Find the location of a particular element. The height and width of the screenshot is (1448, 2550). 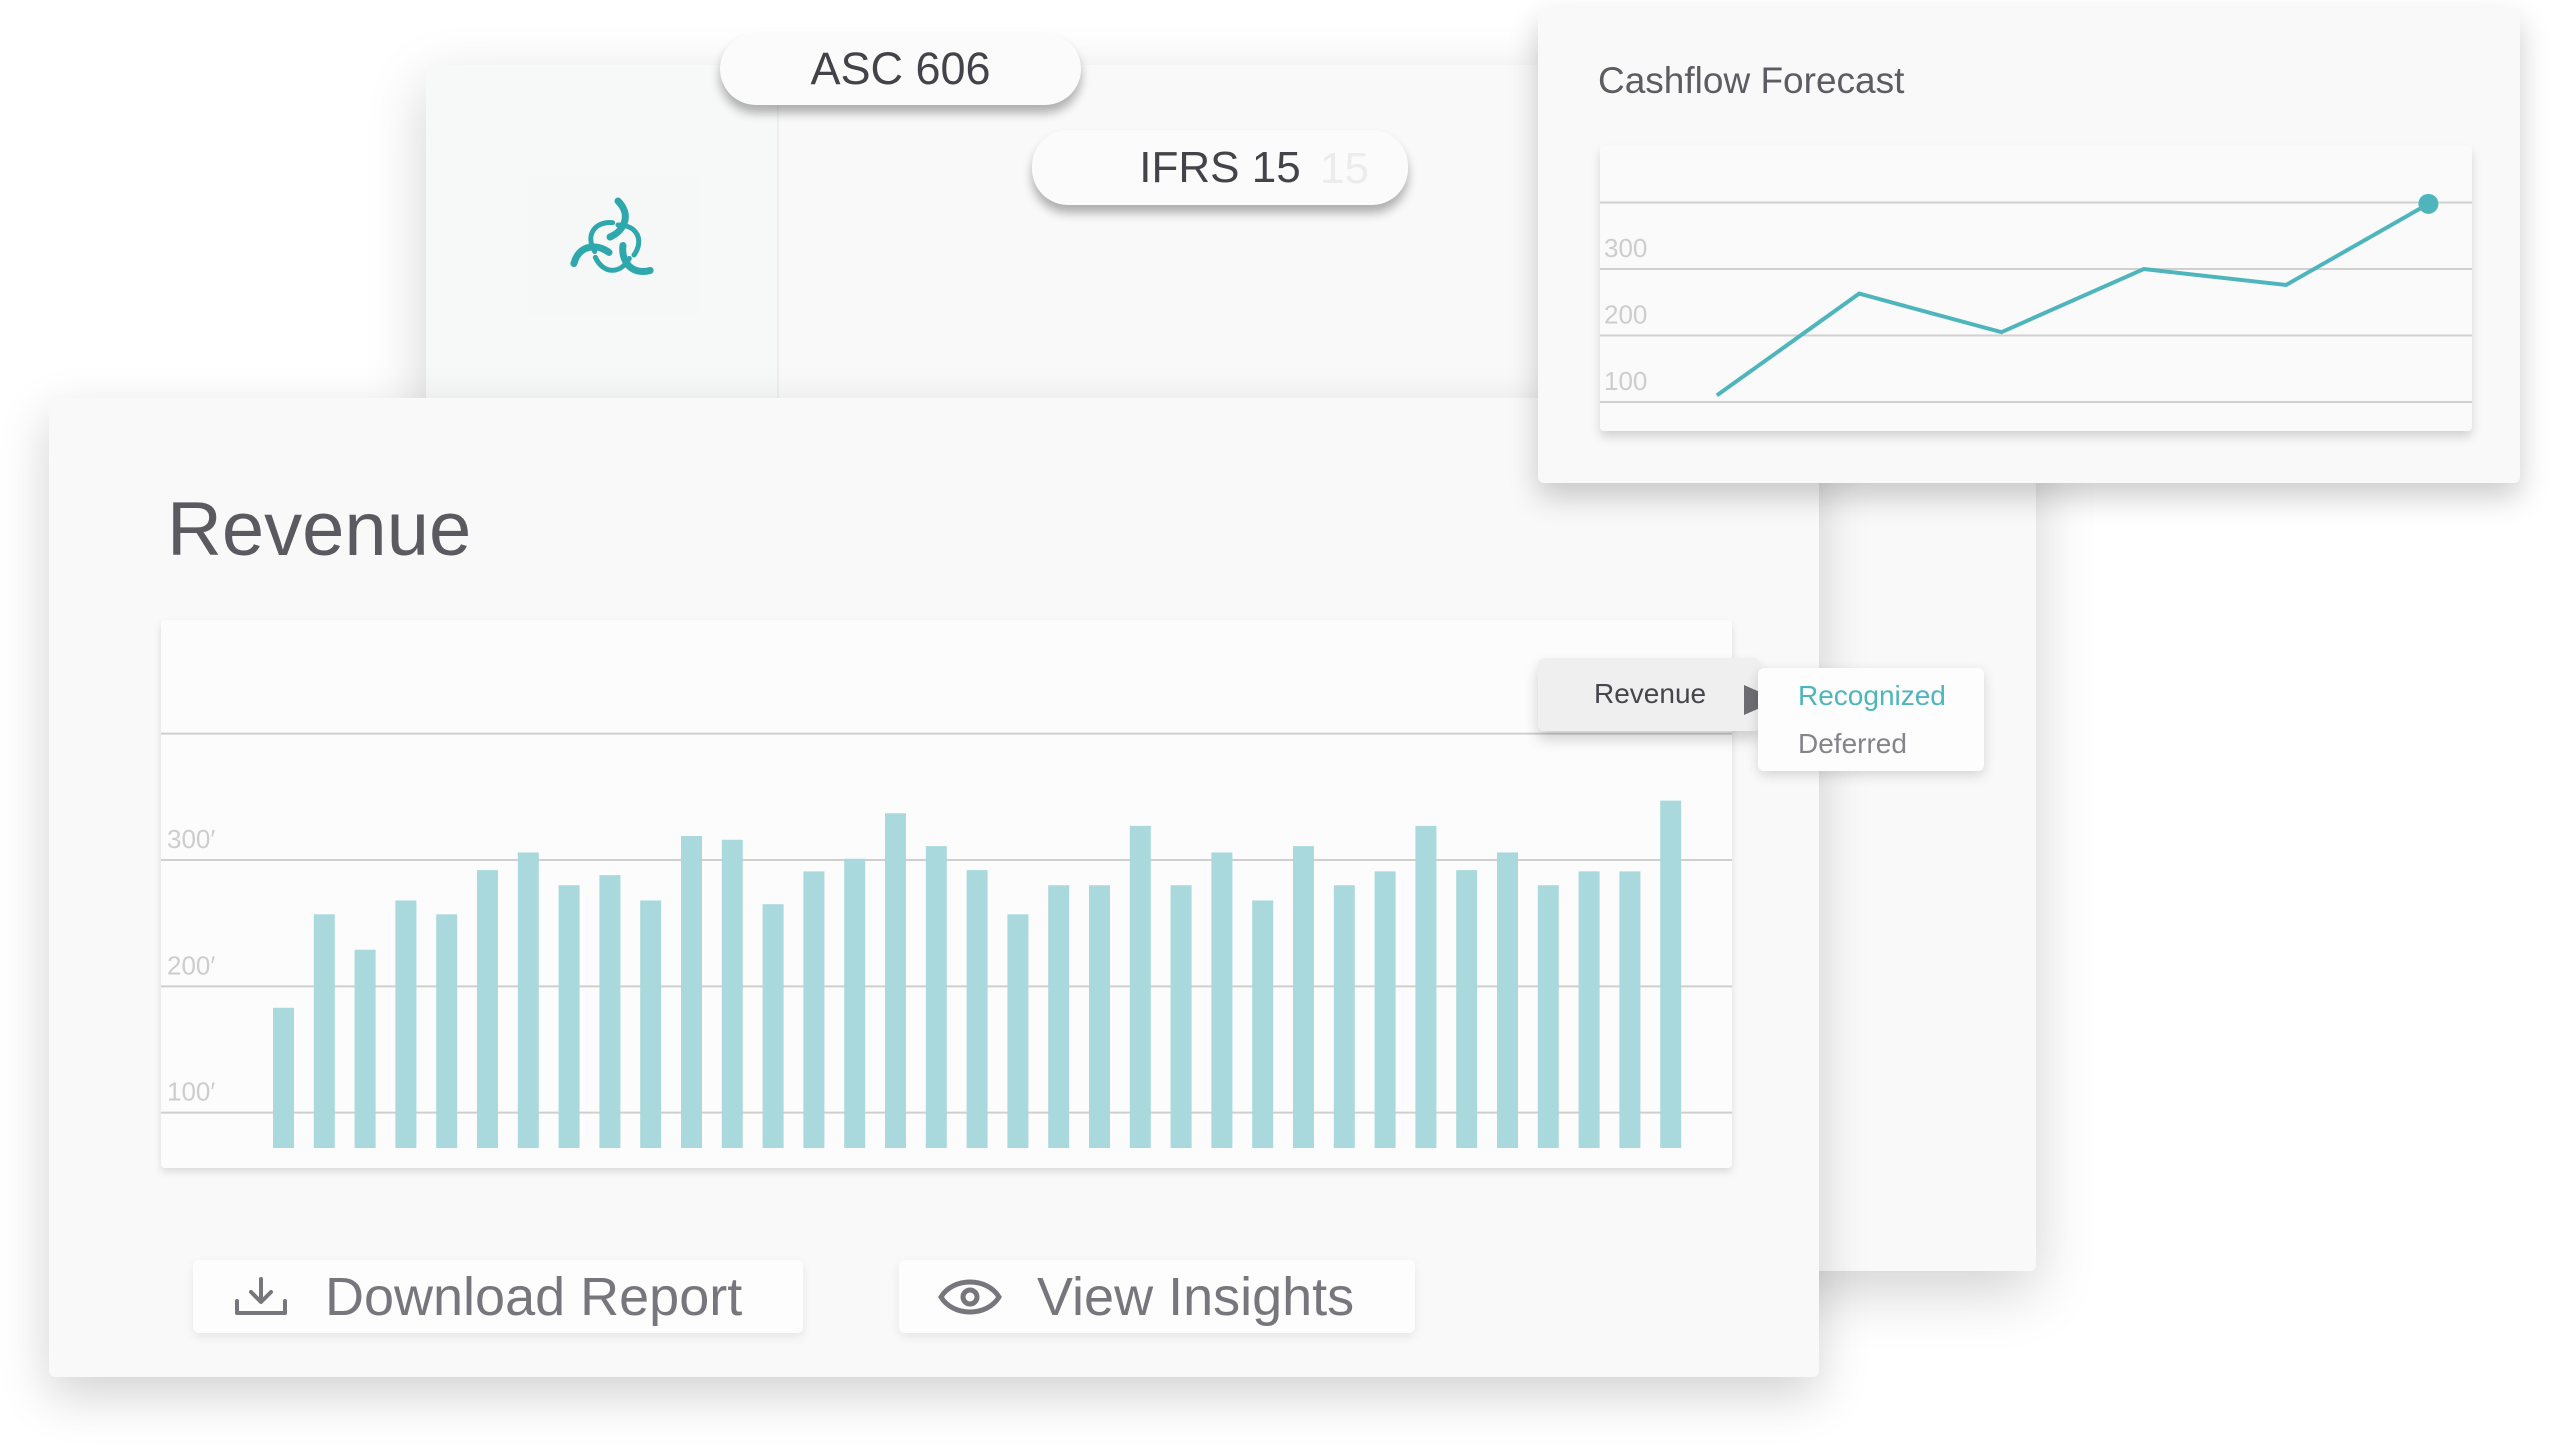

cashflow-point is located at coordinates (2428, 203).